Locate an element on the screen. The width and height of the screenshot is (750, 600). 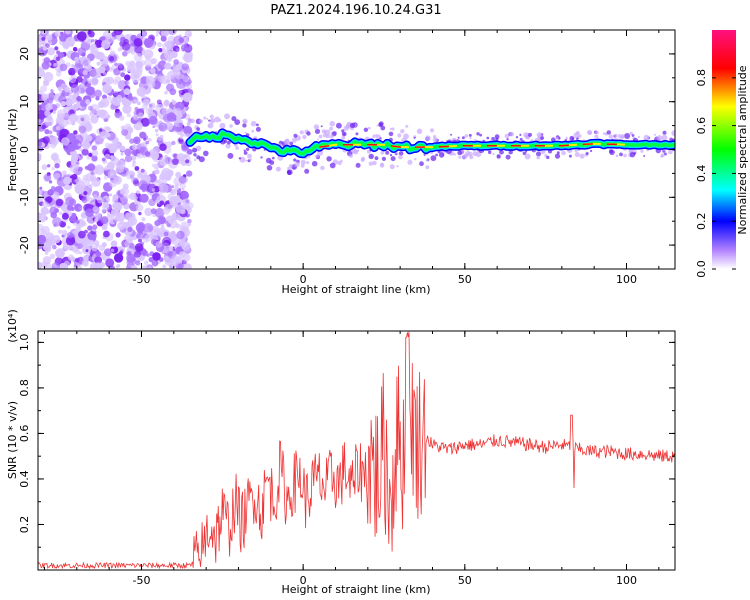
snr-ytick-label: 0.2 is located at coordinates (24, 525).